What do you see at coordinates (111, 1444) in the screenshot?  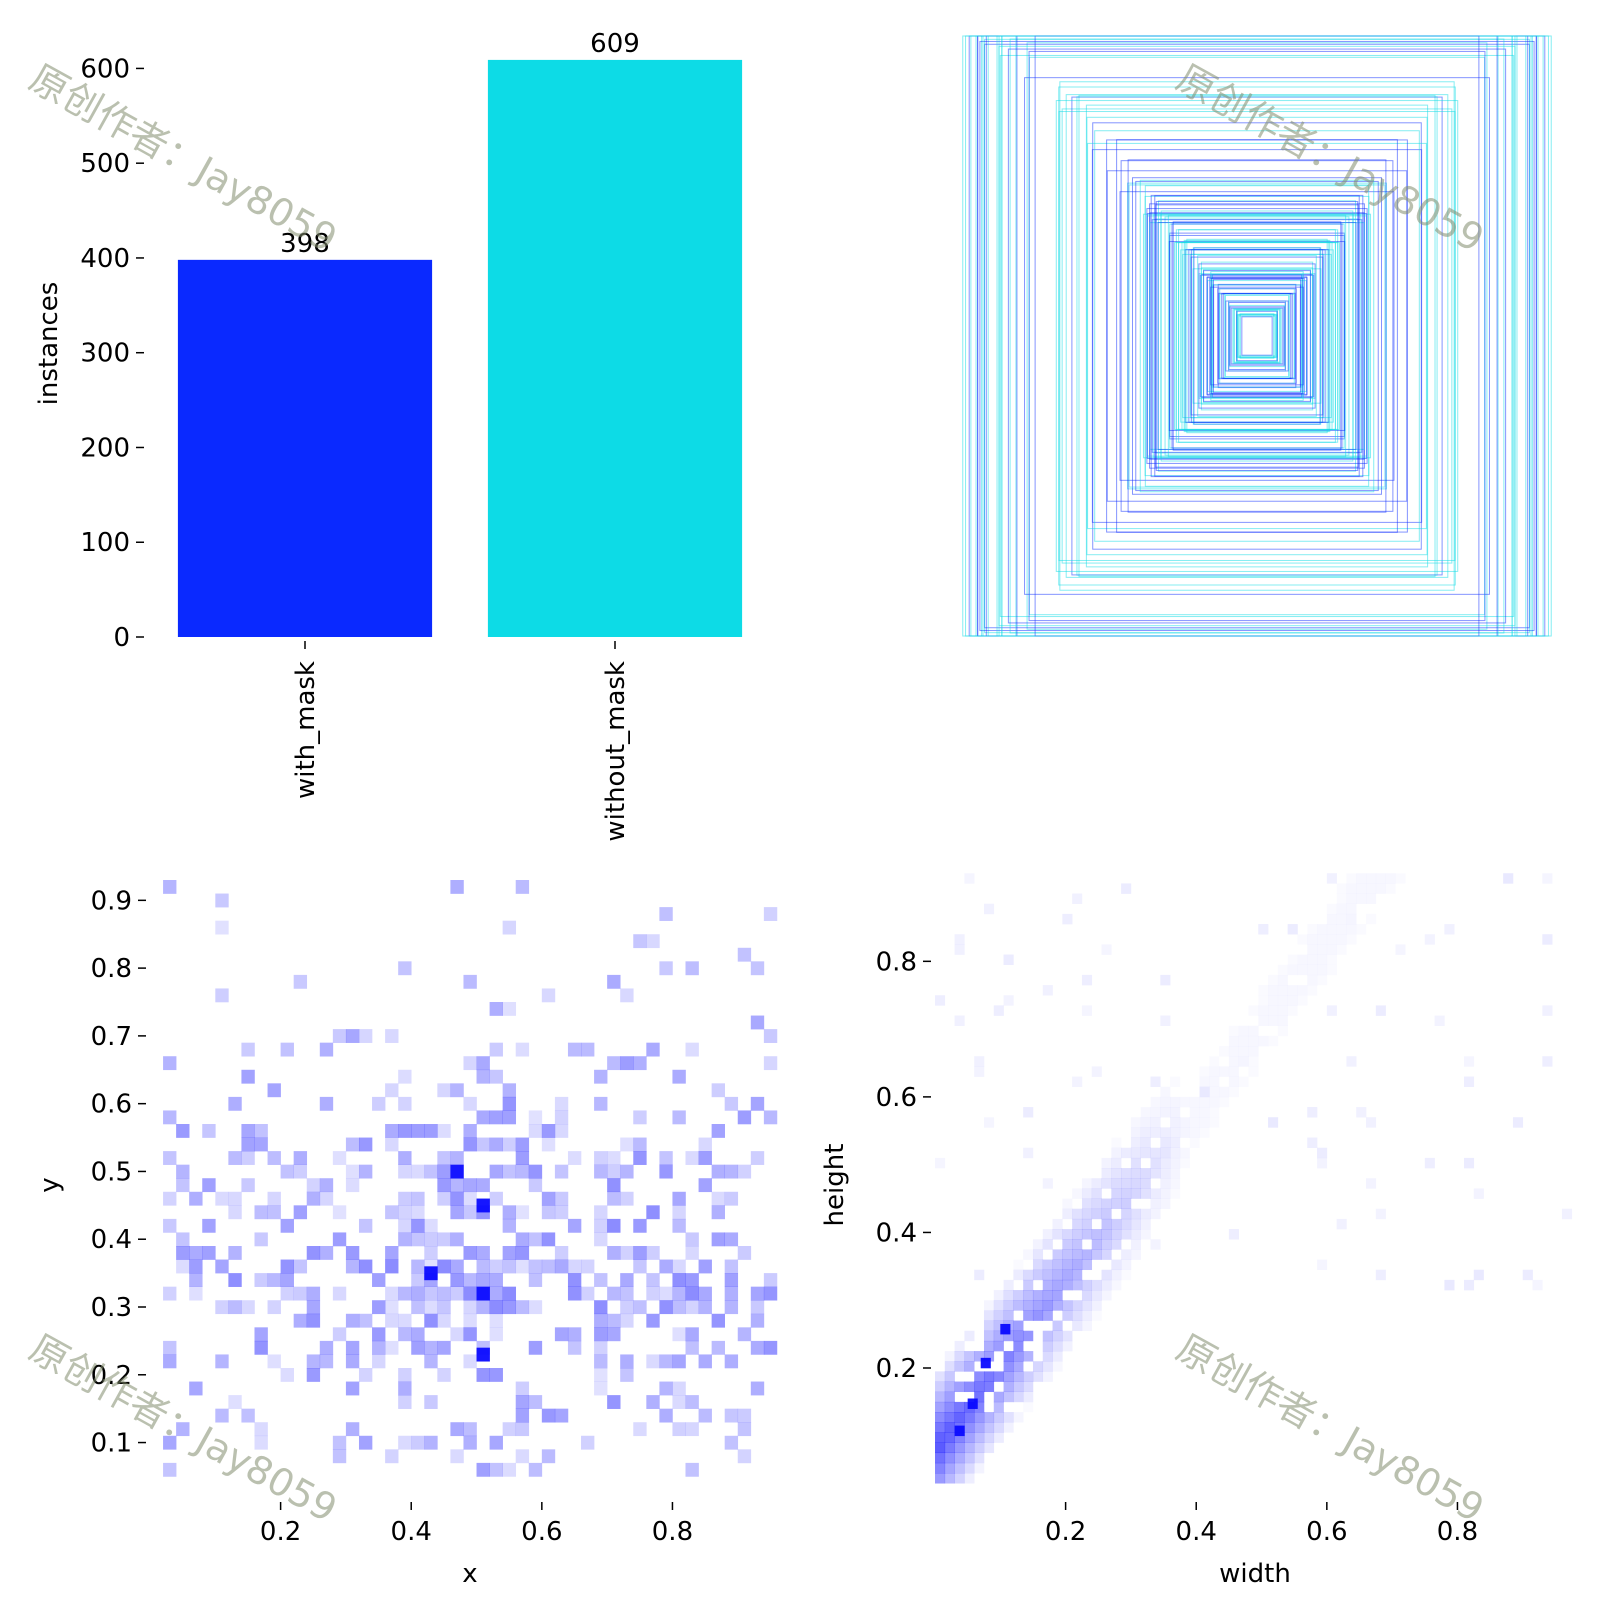 I see `xy-ytick-label-0: 0.1` at bounding box center [111, 1444].